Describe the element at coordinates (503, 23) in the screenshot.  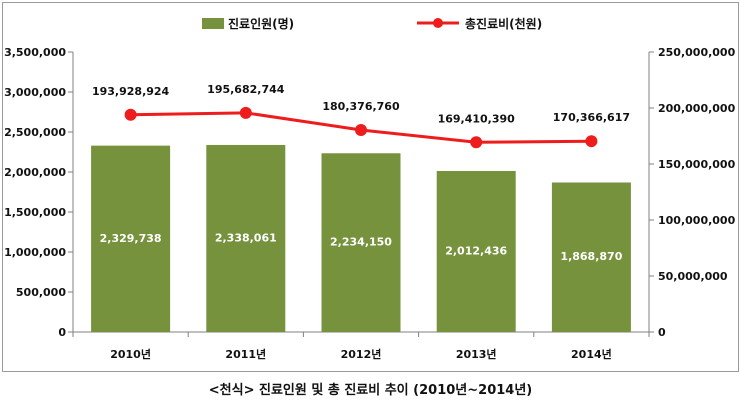
I see `legend-label-line: 총진료비(천원)` at that location.